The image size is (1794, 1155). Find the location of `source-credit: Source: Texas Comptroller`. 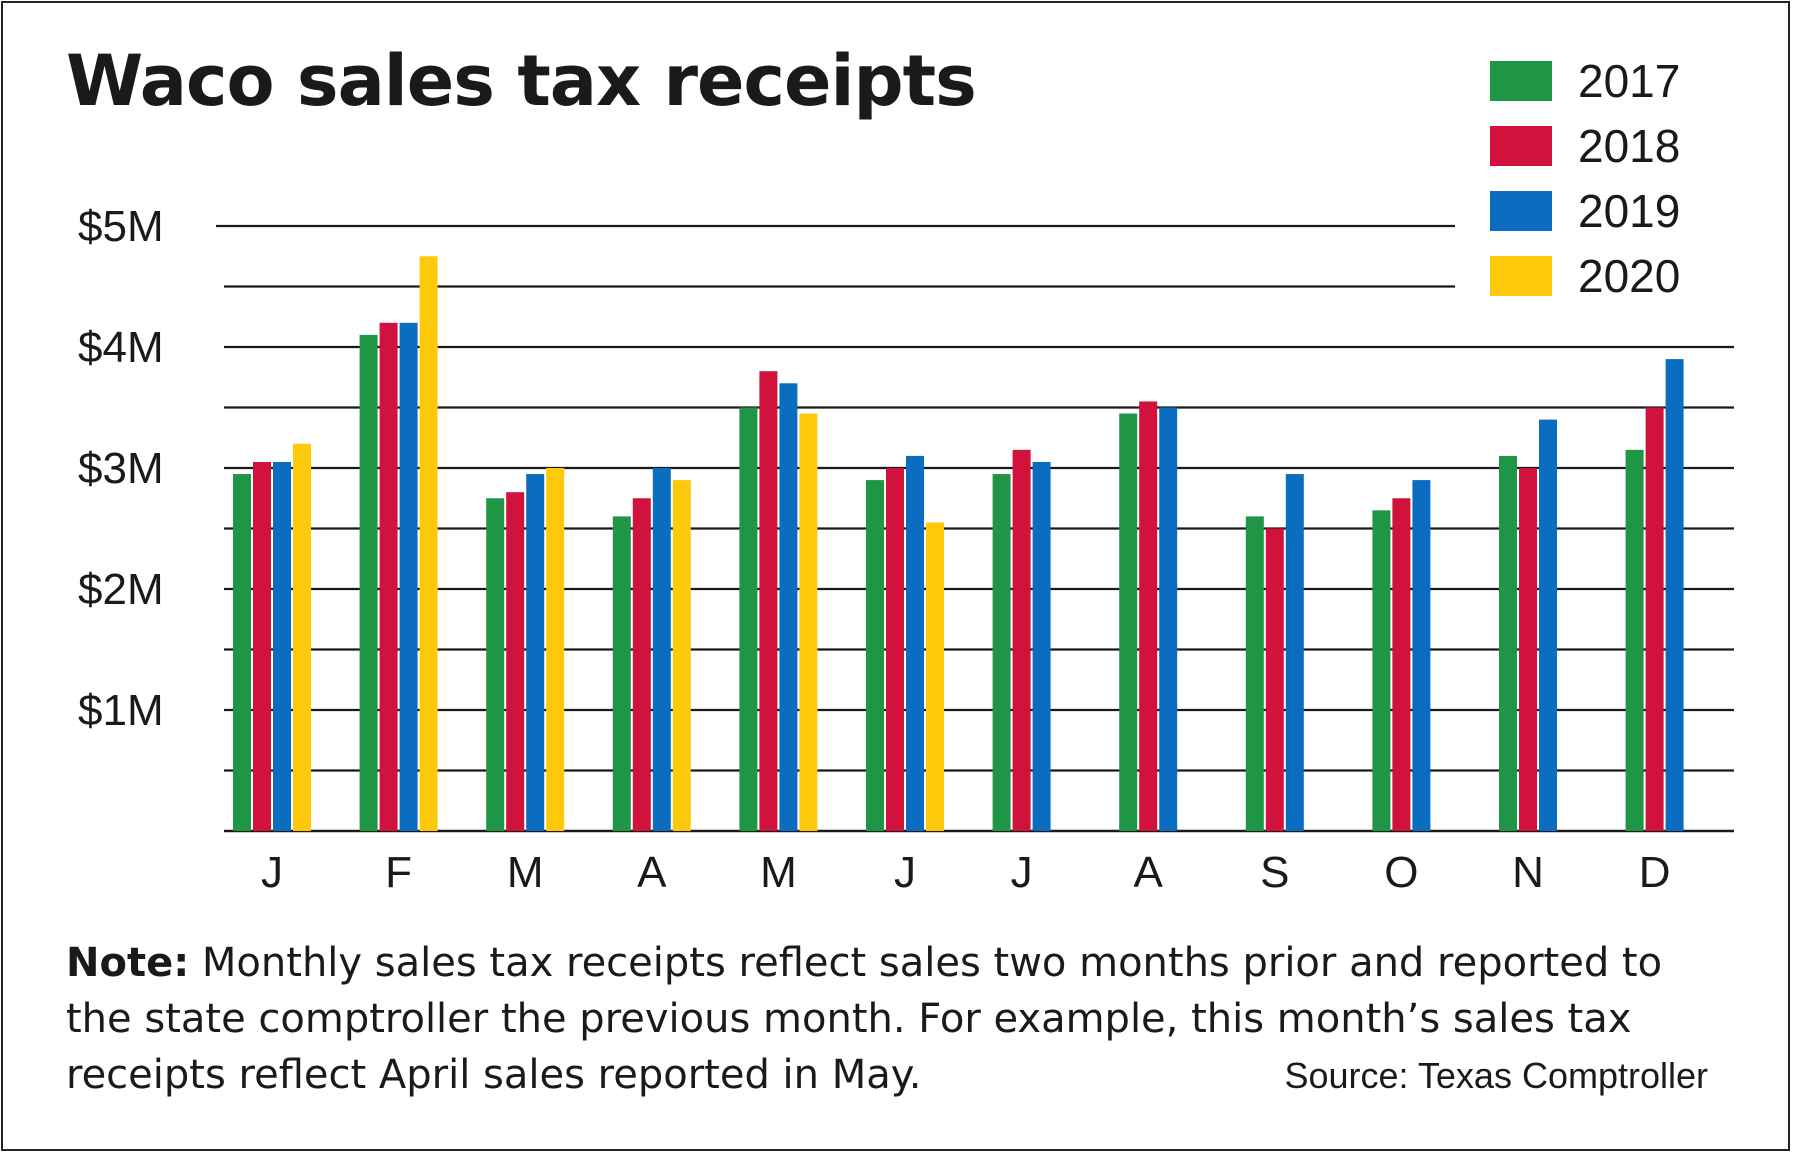

source-credit: Source: Texas Comptroller is located at coordinates (1496, 1075).